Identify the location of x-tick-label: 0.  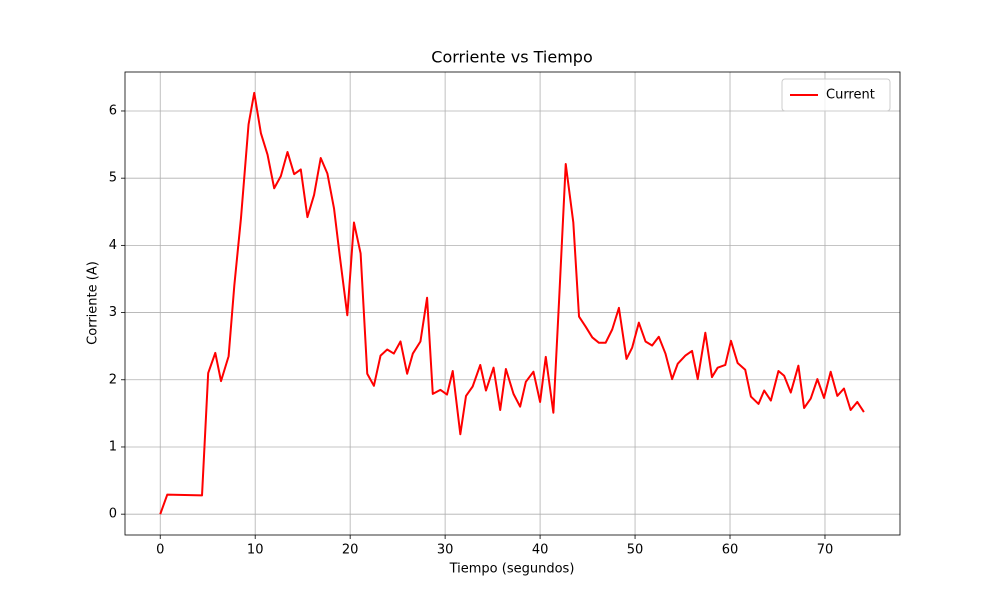
(160, 550).